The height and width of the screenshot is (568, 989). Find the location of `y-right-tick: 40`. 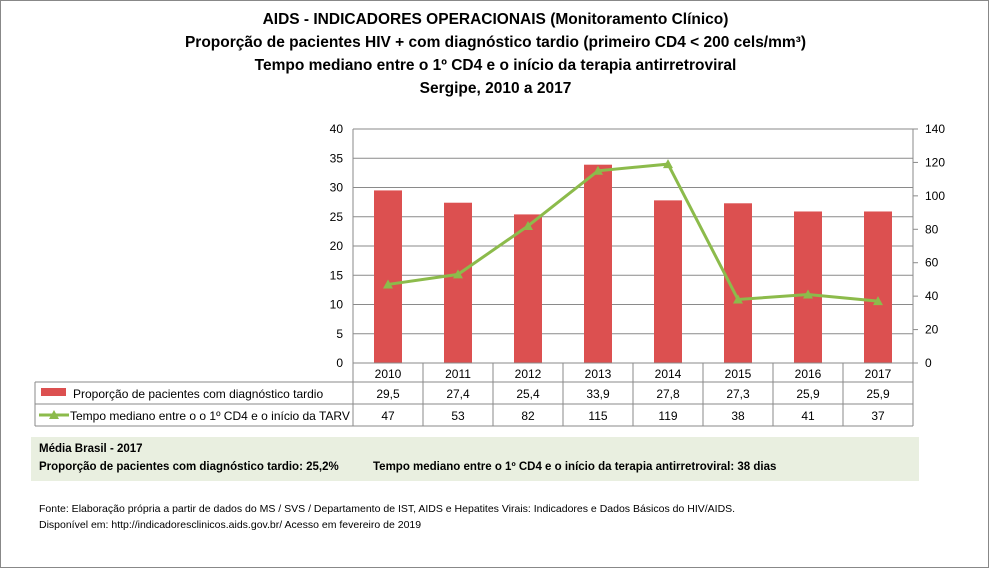

y-right-tick: 40 is located at coordinates (932, 296).